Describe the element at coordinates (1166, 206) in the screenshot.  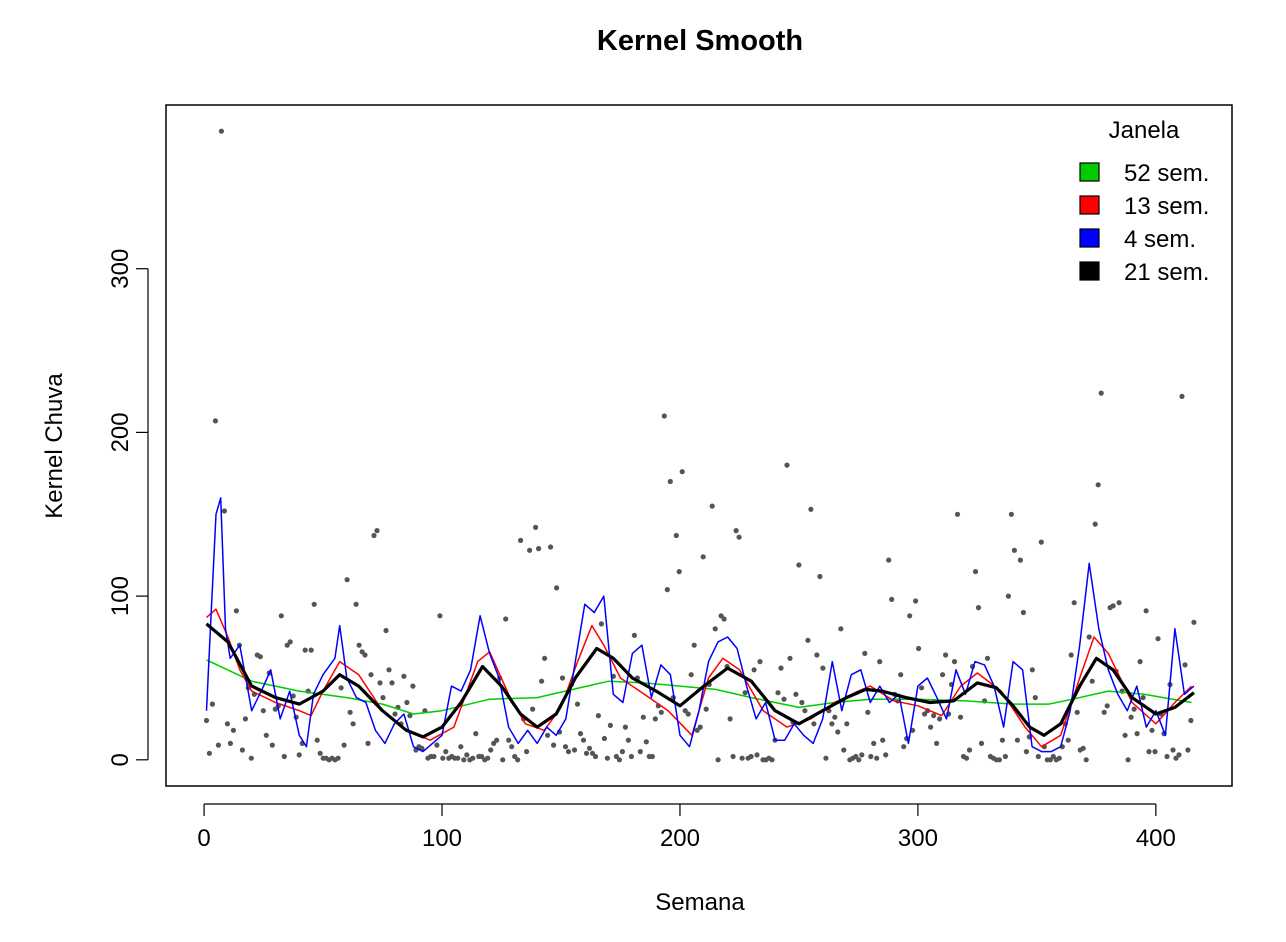
I see `legend-label: 13 sem.` at that location.